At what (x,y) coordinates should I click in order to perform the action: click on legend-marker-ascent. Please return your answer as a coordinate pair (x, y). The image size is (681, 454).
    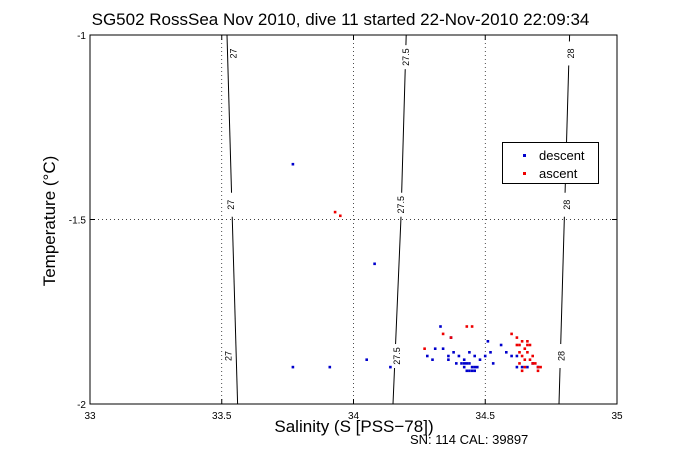
    Looking at the image, I should click on (524, 173).